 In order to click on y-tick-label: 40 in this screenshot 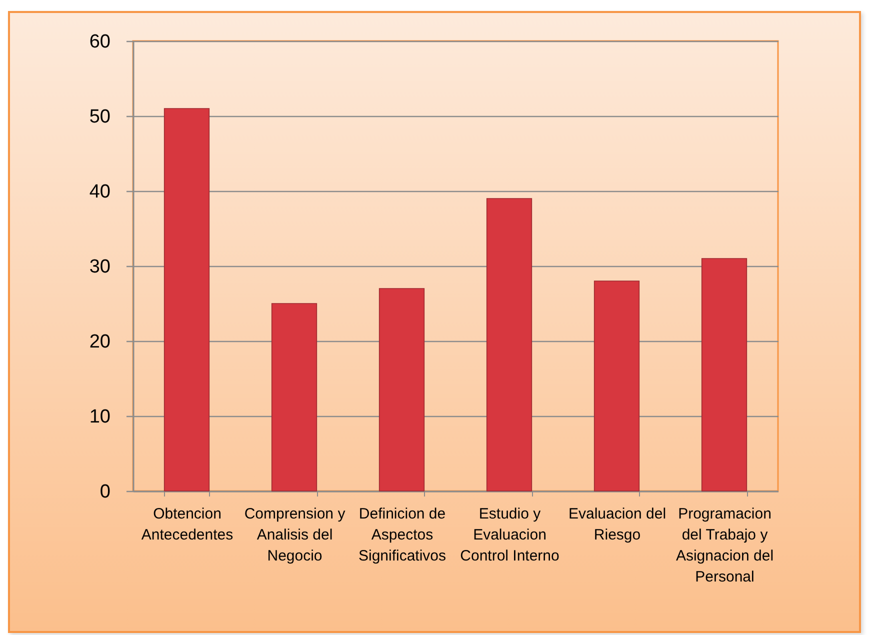, I will do `click(99, 192)`.